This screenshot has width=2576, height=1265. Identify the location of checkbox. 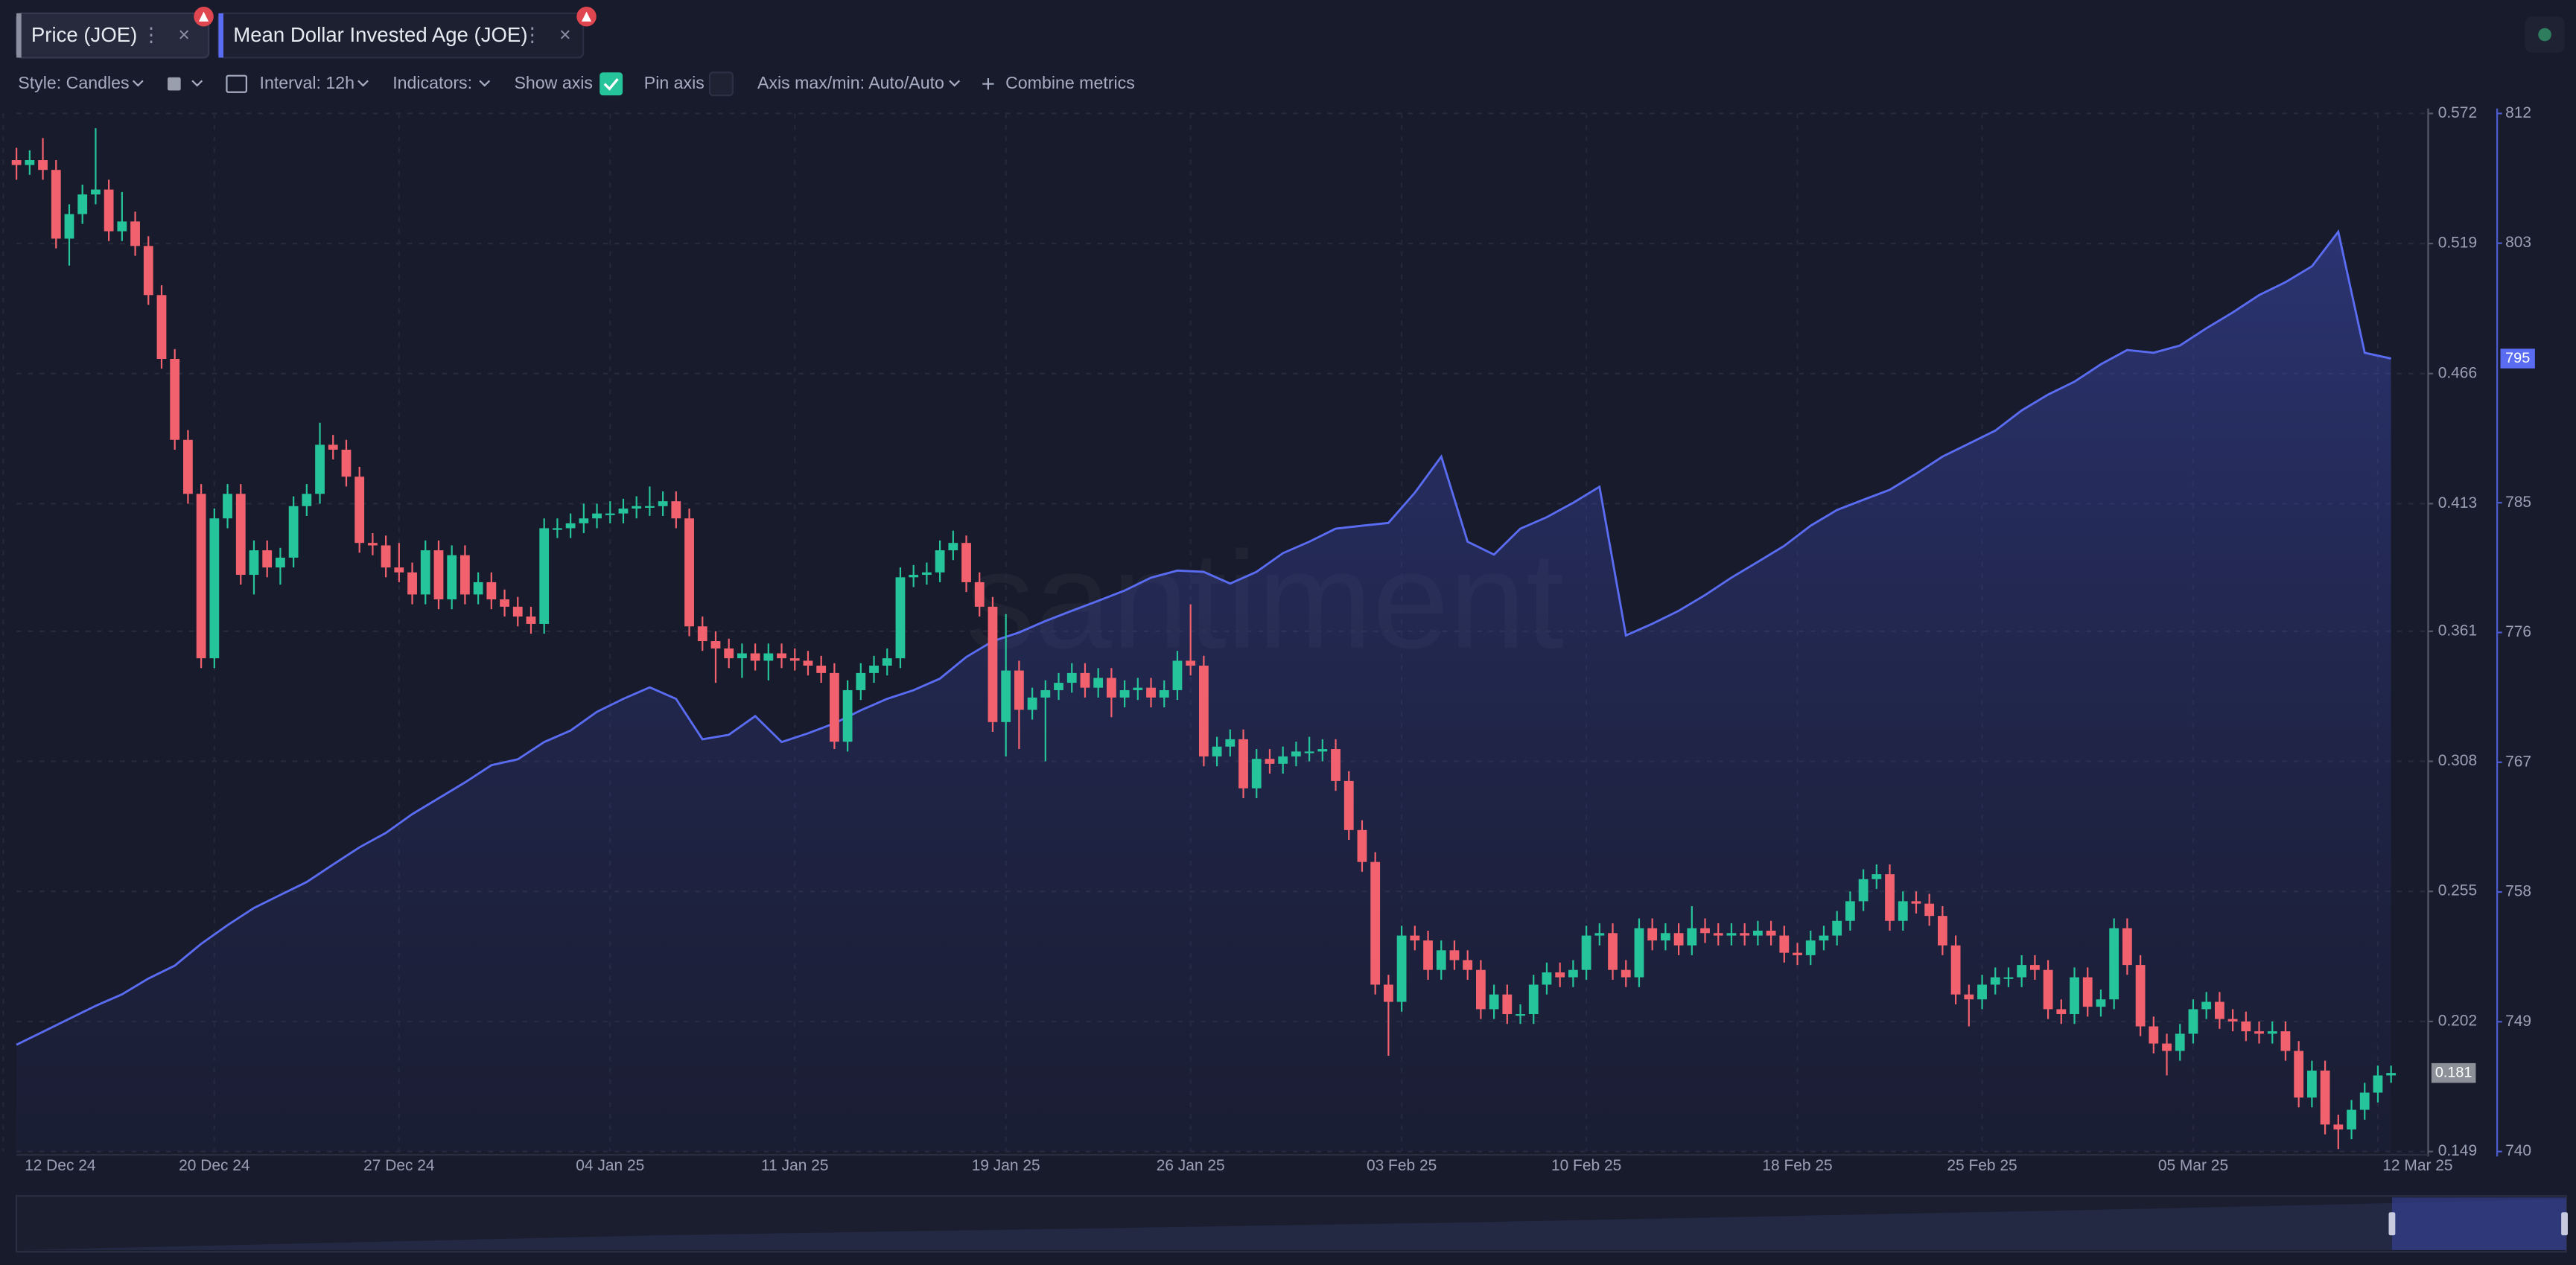
(721, 84).